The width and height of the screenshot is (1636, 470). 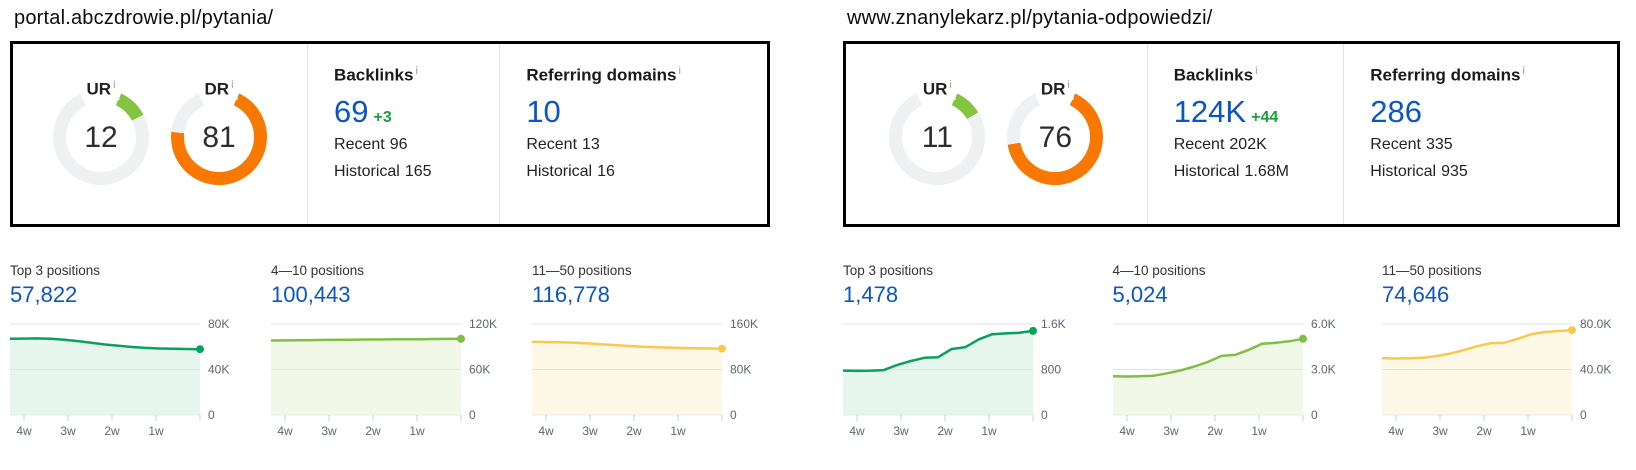 I want to click on chart-value-link: 100,443, so click(x=311, y=294).